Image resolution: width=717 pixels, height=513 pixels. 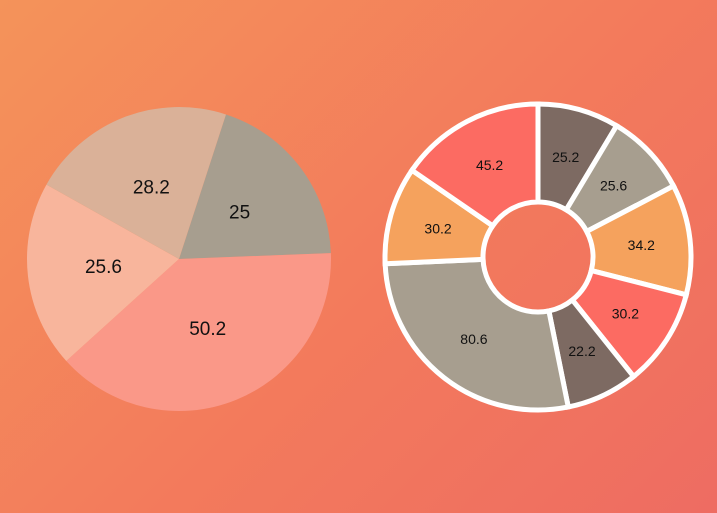 I want to click on pie-slice-label-0: 25, so click(x=239, y=213).